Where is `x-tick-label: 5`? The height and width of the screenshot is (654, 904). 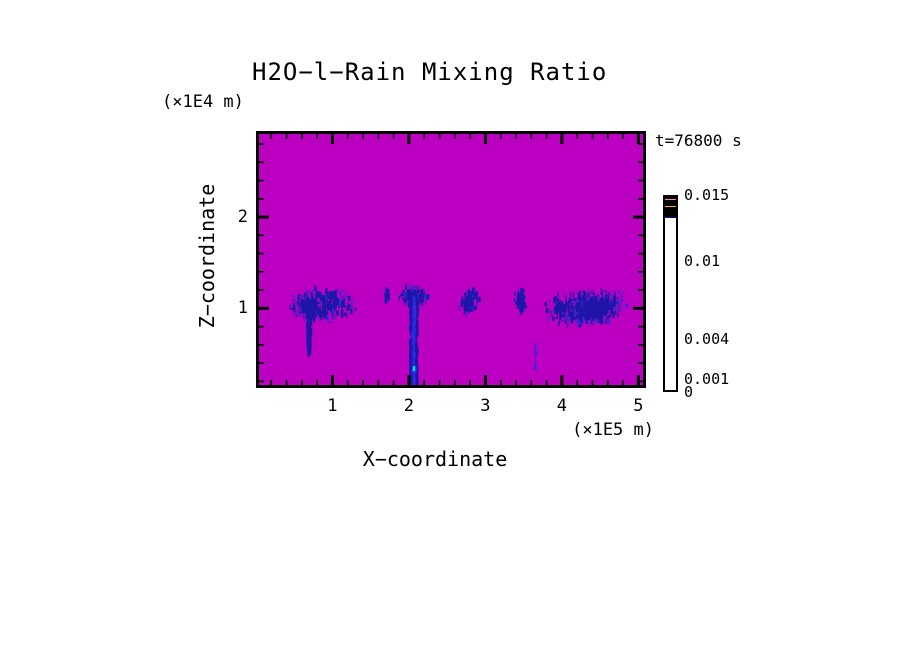 x-tick-label: 5 is located at coordinates (638, 406).